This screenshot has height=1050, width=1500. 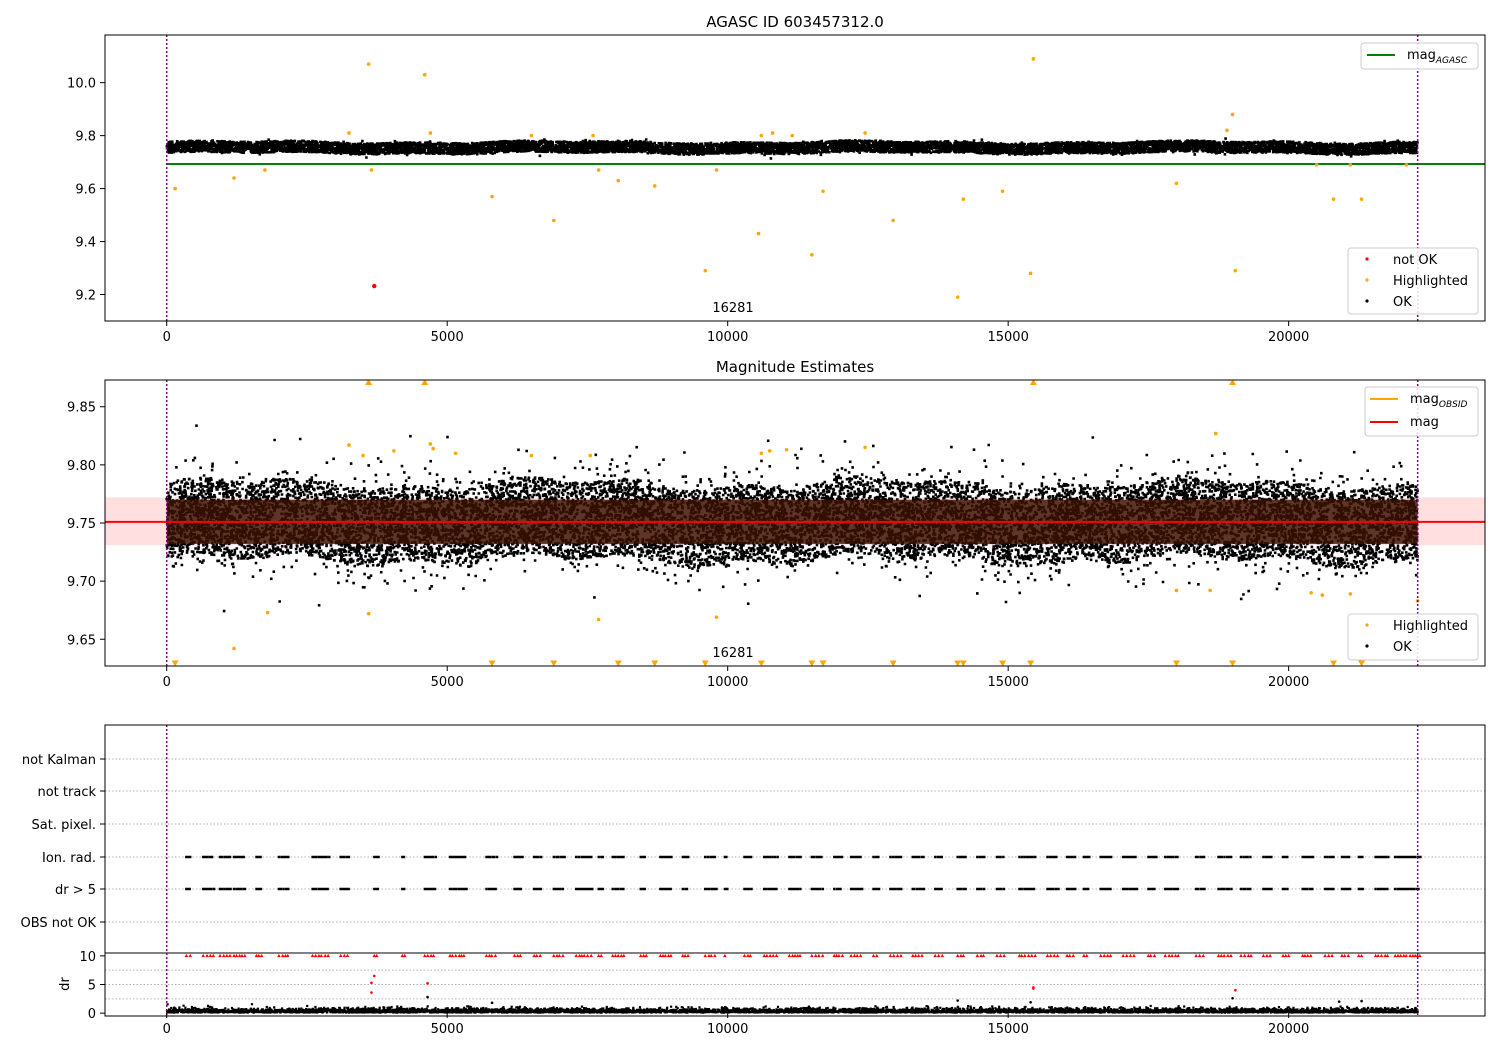 I want to click on flag-points, so click(x=803, y=857).